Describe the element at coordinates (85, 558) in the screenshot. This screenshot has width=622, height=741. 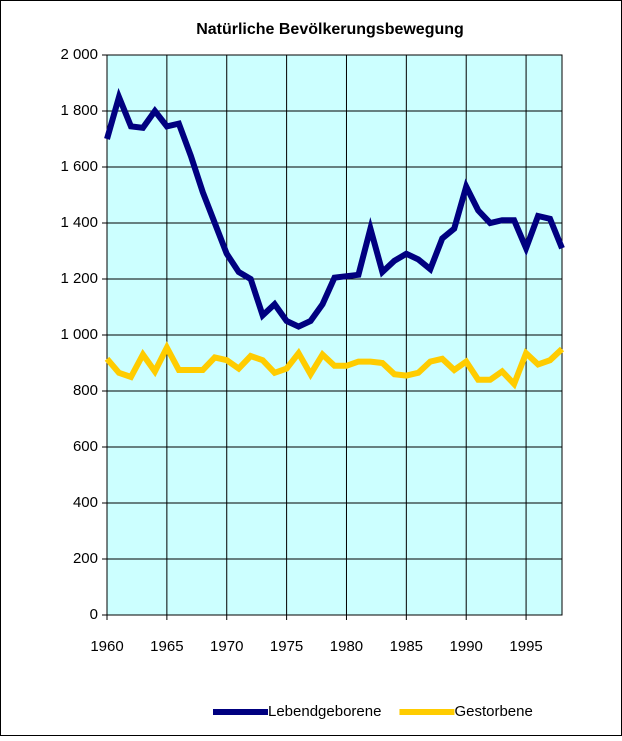
I see `y-tick-label: 200` at that location.